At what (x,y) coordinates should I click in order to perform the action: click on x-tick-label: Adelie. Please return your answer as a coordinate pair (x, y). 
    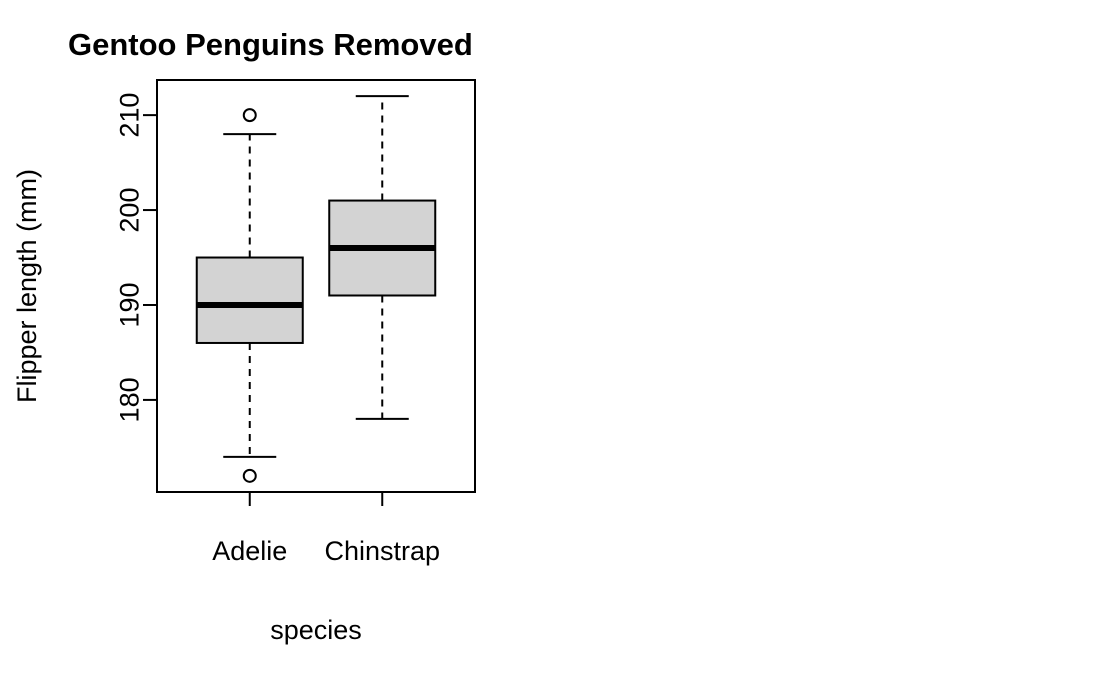
    Looking at the image, I should click on (249, 551).